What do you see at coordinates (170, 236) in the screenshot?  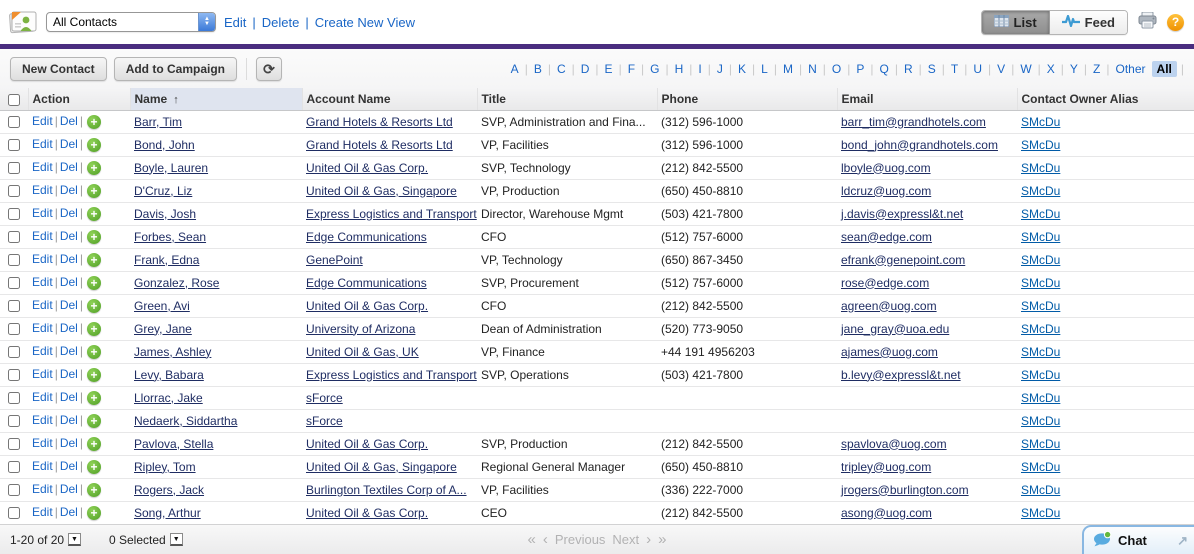 I see `contact-name-link: Forbes, Sean` at bounding box center [170, 236].